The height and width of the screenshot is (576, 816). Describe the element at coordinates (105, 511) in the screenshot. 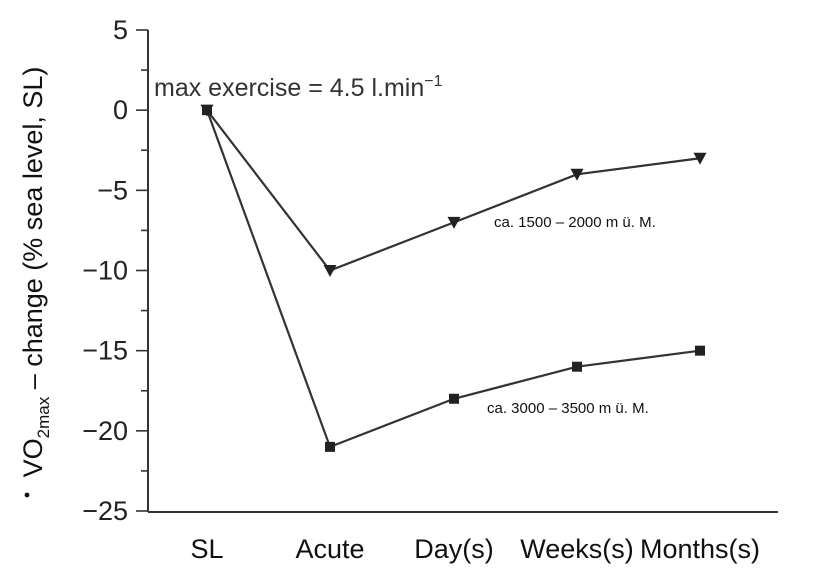

I see `y-tick-label: −25` at that location.